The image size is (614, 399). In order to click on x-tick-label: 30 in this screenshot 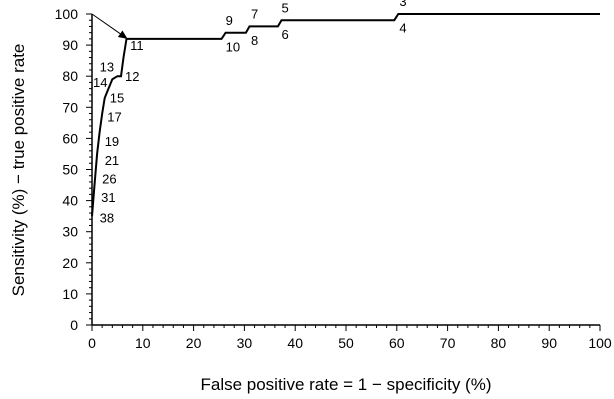, I will do `click(245, 343)`.